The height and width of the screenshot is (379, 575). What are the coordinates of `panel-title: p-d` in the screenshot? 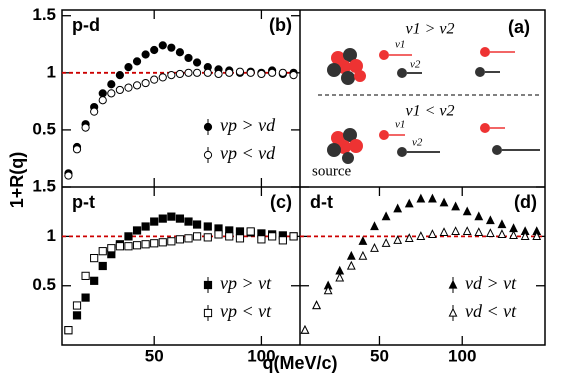 It's located at (86, 25).